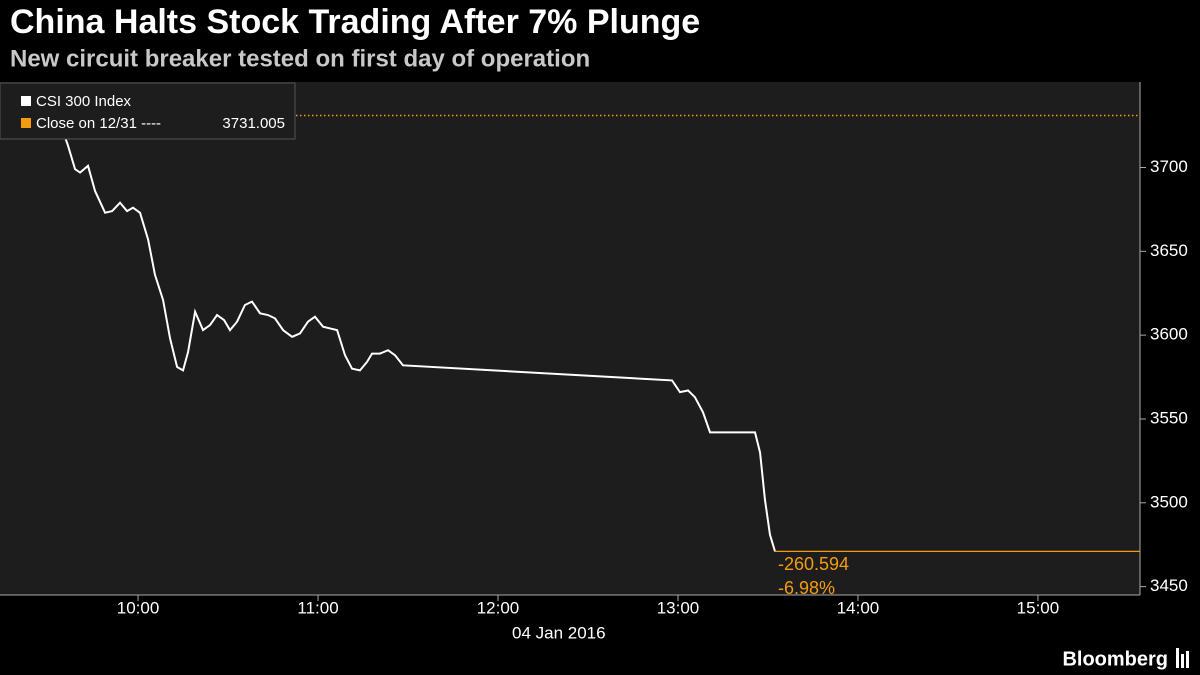 This screenshot has width=1200, height=675. Describe the element at coordinates (1169, 417) in the screenshot. I see `y-tick-label: 3550` at that location.